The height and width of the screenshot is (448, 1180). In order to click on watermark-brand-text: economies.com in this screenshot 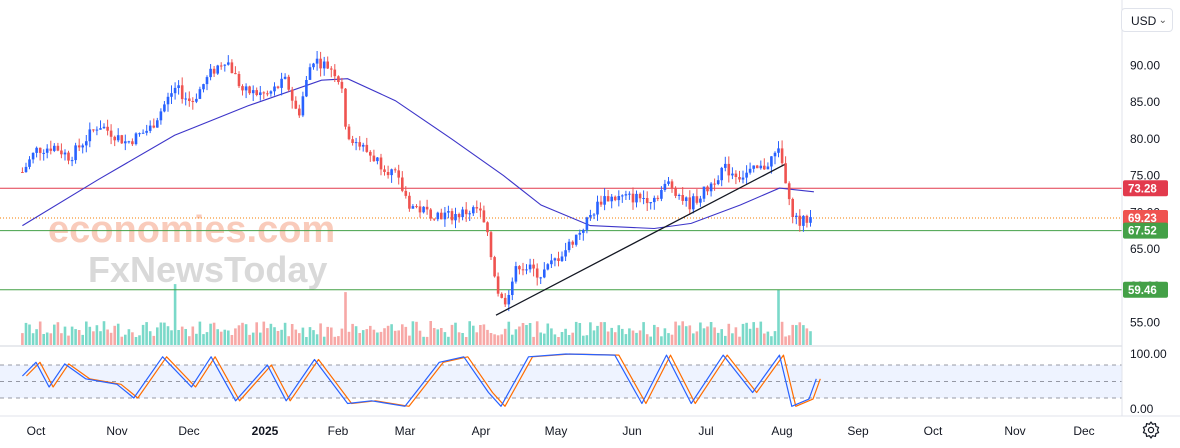, I will do `click(191, 230)`.